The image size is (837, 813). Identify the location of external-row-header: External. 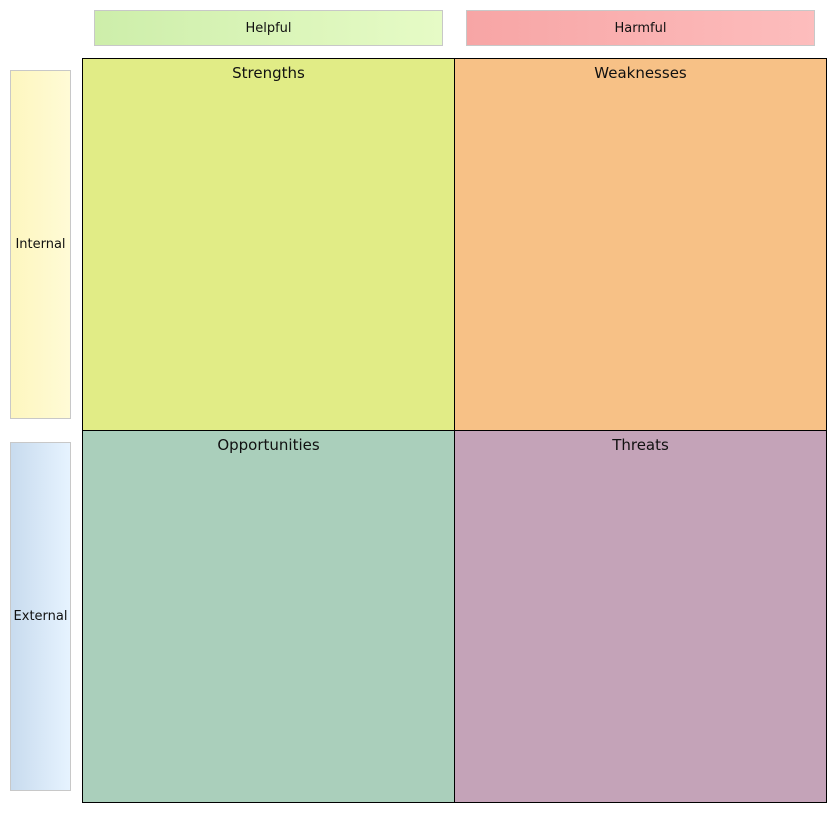
(40, 616).